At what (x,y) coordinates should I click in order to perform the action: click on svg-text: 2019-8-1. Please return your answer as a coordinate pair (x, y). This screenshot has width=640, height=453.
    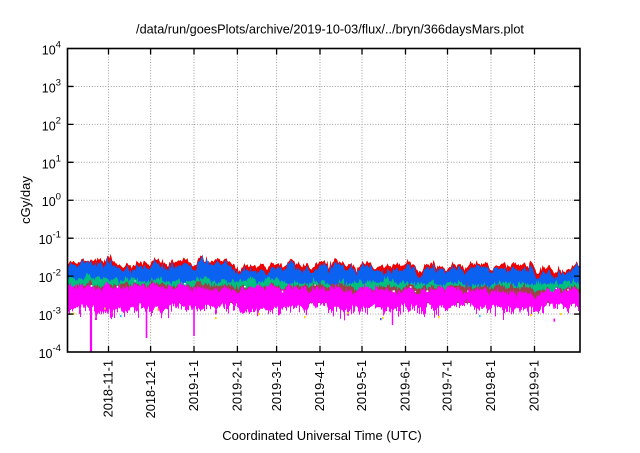
    Looking at the image, I should click on (490, 385).